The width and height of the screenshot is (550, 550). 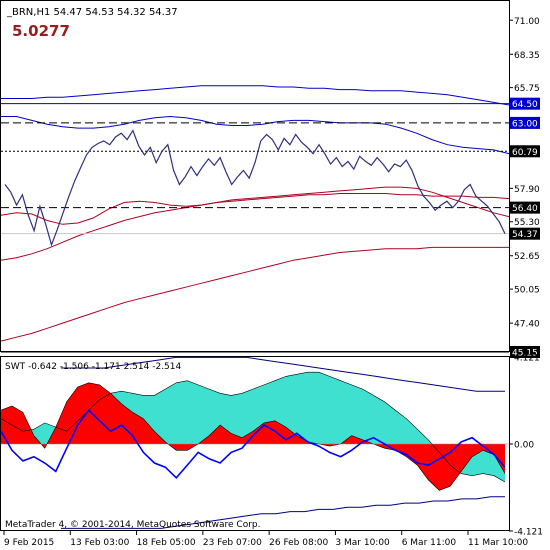 I want to click on sub-y-tick-label: -4.121, so click(x=528, y=533).